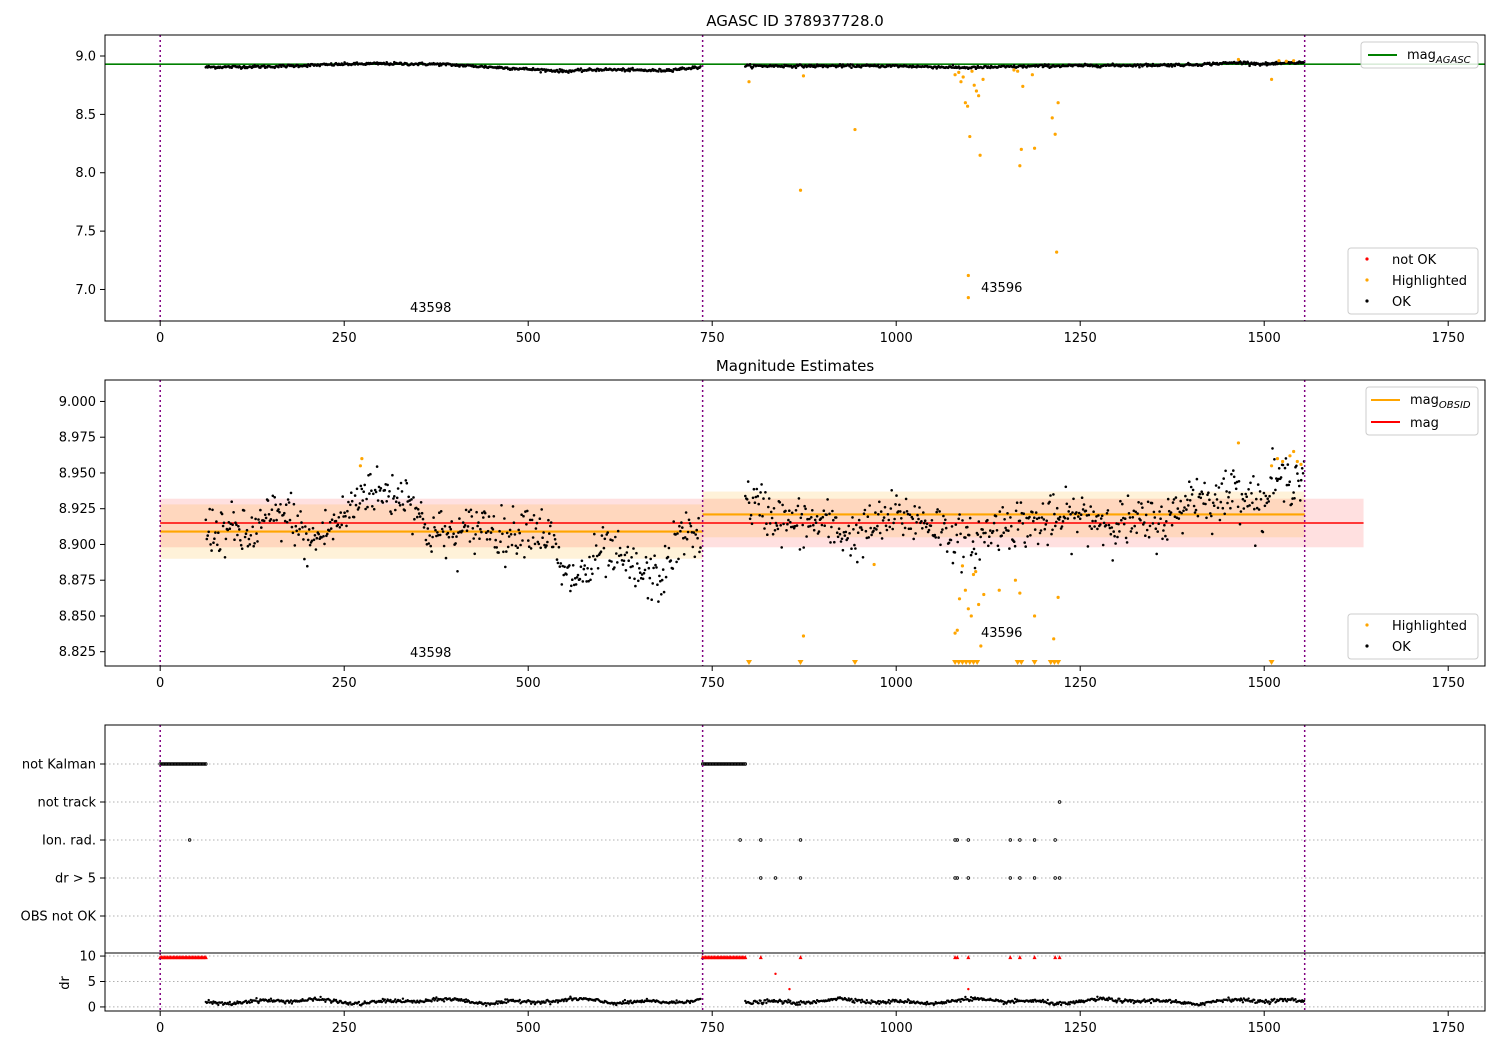 Image resolution: width=1500 pixels, height=1050 pixels. Describe the element at coordinates (1413, 281) in the screenshot. I see `agasc-legend-bottom: not OK Highlighted OK` at that location.